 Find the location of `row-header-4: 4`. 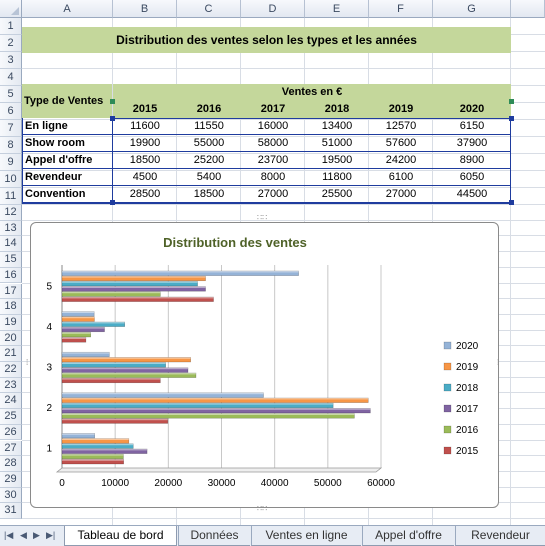

row-header-4: 4 is located at coordinates (11, 77).